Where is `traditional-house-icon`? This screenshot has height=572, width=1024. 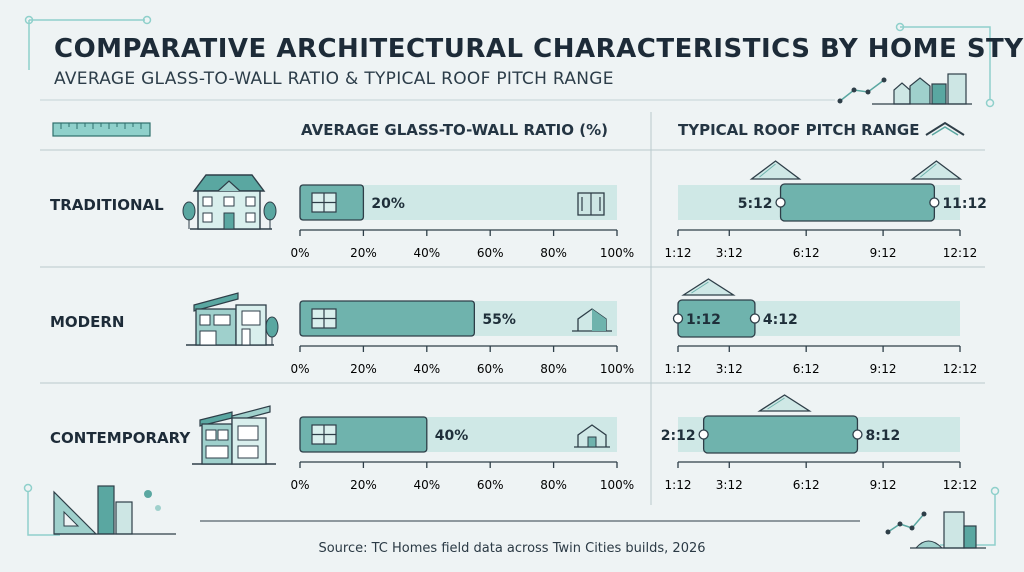
traditional-house-icon is located at coordinates (229, 202).